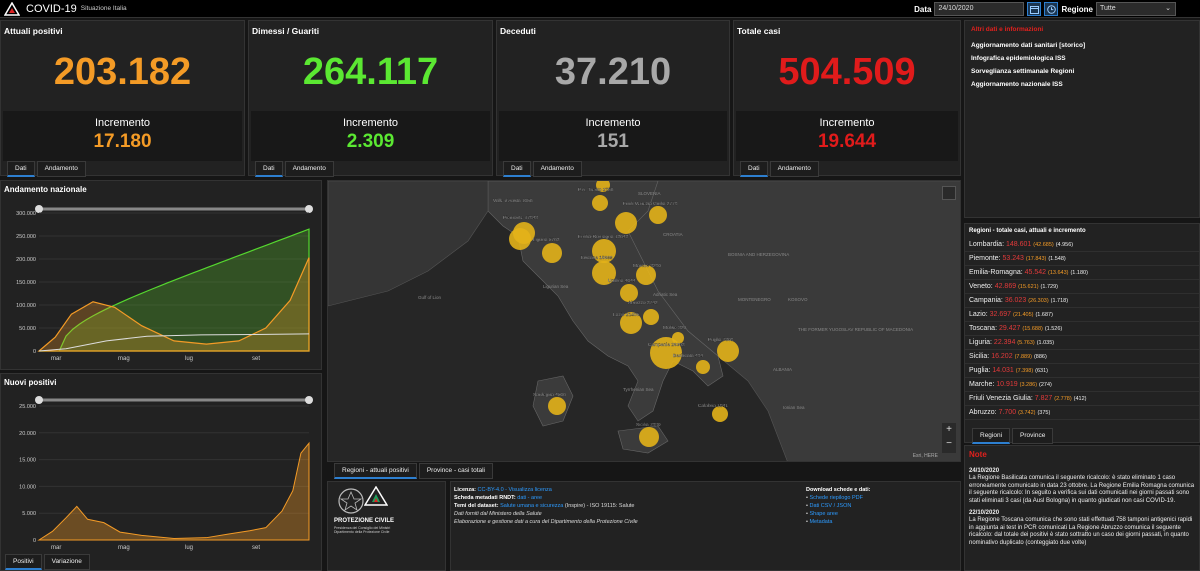 The image size is (1200, 571). Describe the element at coordinates (1024, 371) in the screenshot. I see `region-current: (7.398)` at that location.